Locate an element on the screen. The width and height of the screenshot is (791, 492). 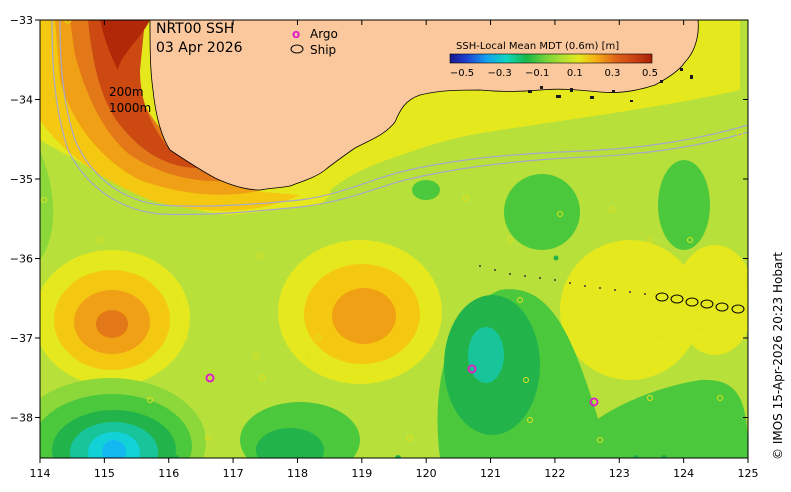
shelf-green-band is located at coordinates (539, 157).